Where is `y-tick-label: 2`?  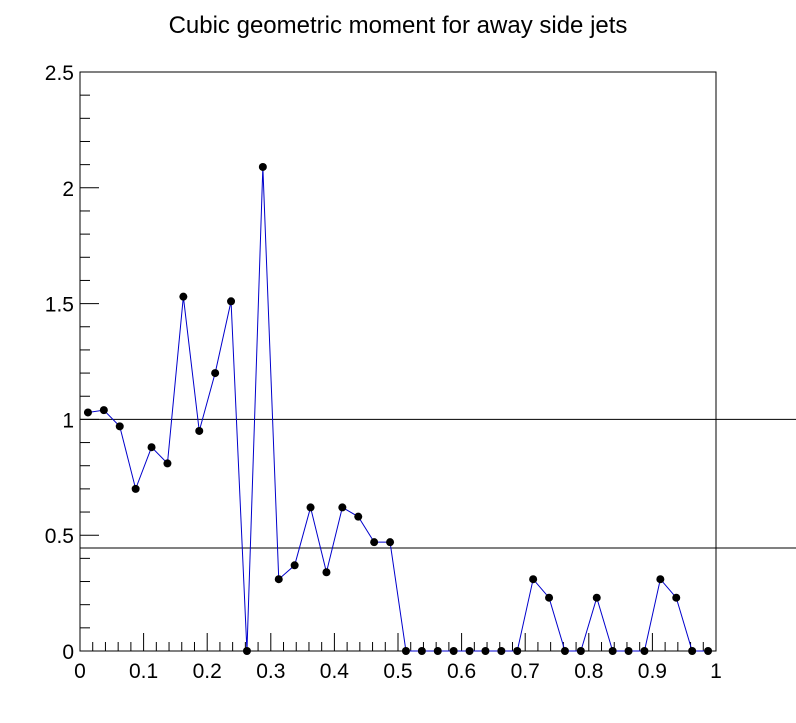
y-tick-label: 2 is located at coordinates (68, 189).